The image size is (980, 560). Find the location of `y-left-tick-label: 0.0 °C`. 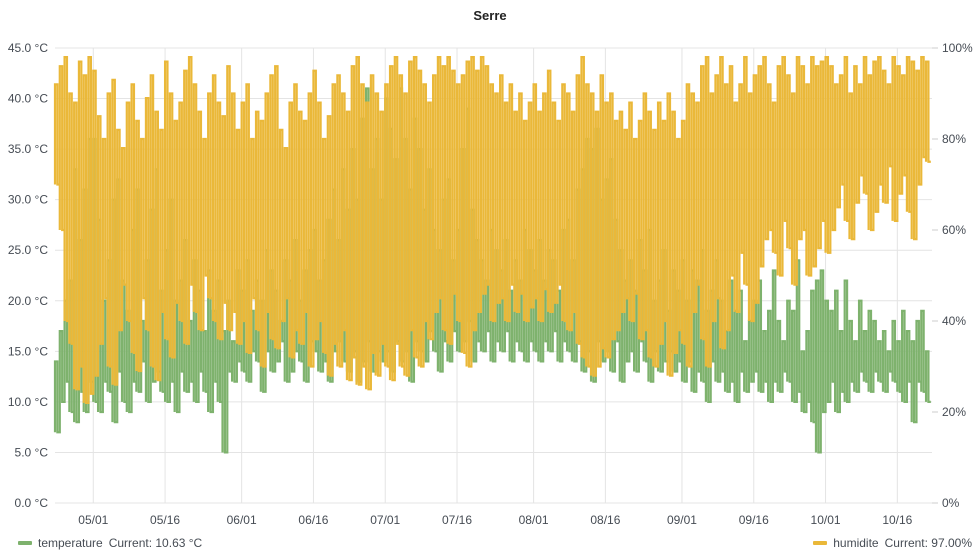

y-left-tick-label: 0.0 °C is located at coordinates (32, 503).